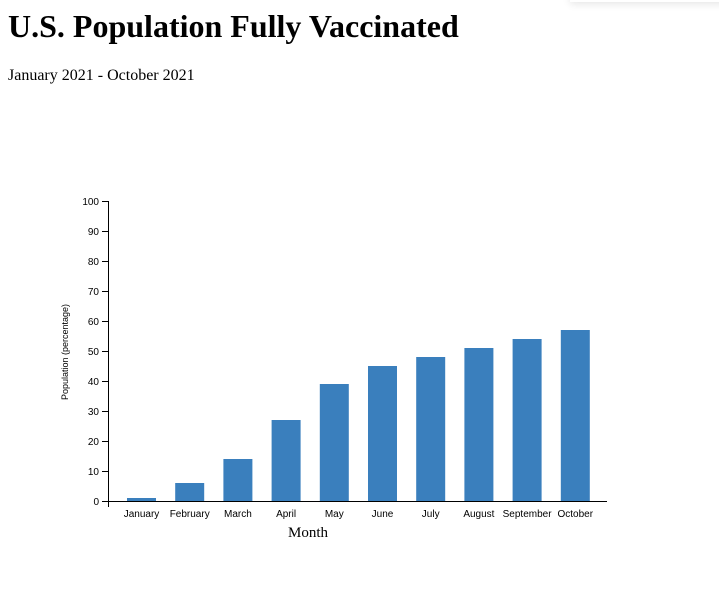 The image size is (719, 596). Describe the element at coordinates (238, 480) in the screenshot. I see `bar-march` at that location.